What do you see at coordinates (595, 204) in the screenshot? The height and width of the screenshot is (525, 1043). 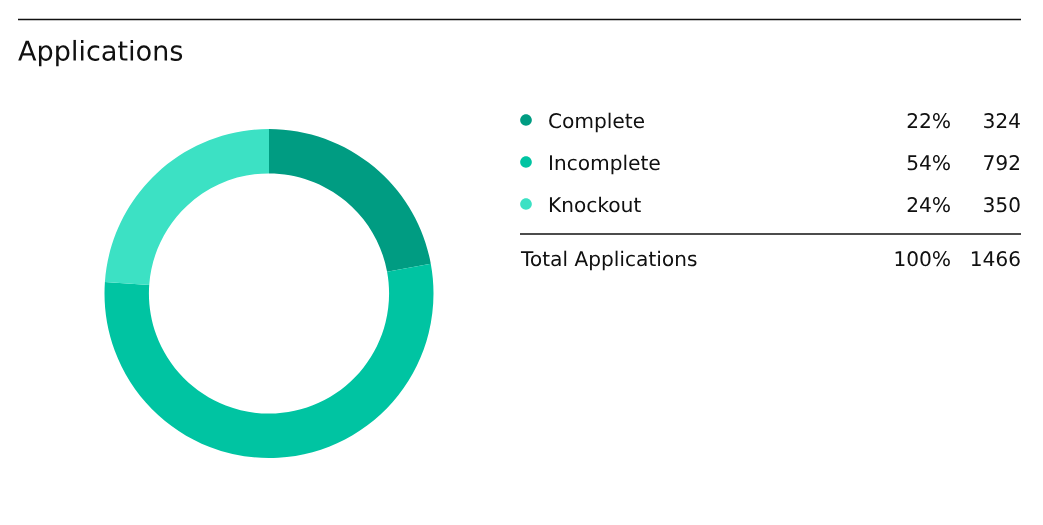 I see `legend-label: Knockout` at bounding box center [595, 204].